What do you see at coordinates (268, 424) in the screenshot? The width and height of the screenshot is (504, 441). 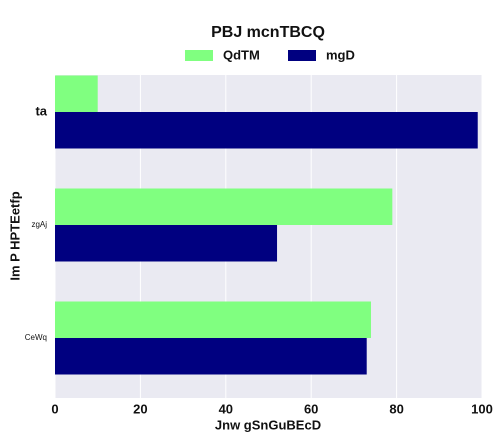 I see `x-axis-label: Jnw gSnGuBEcD` at bounding box center [268, 424].